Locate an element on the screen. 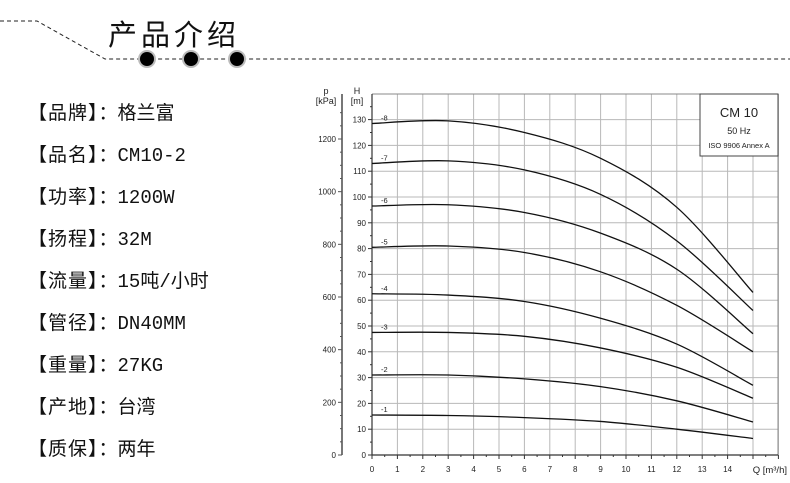  spec-label: 【重量】 is located at coordinates (63, 366).